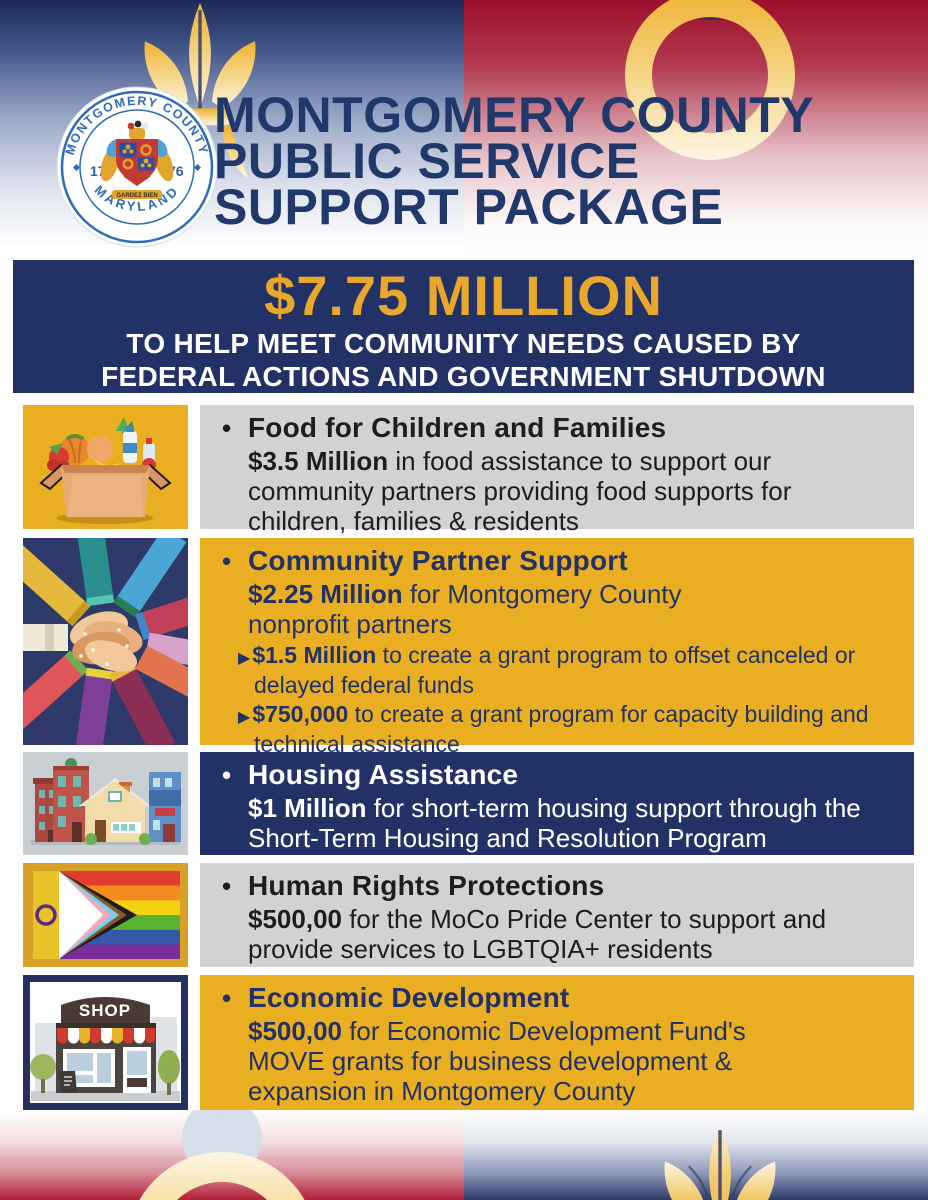  I want to click on amount-text: $1.5 Million, so click(314, 655).